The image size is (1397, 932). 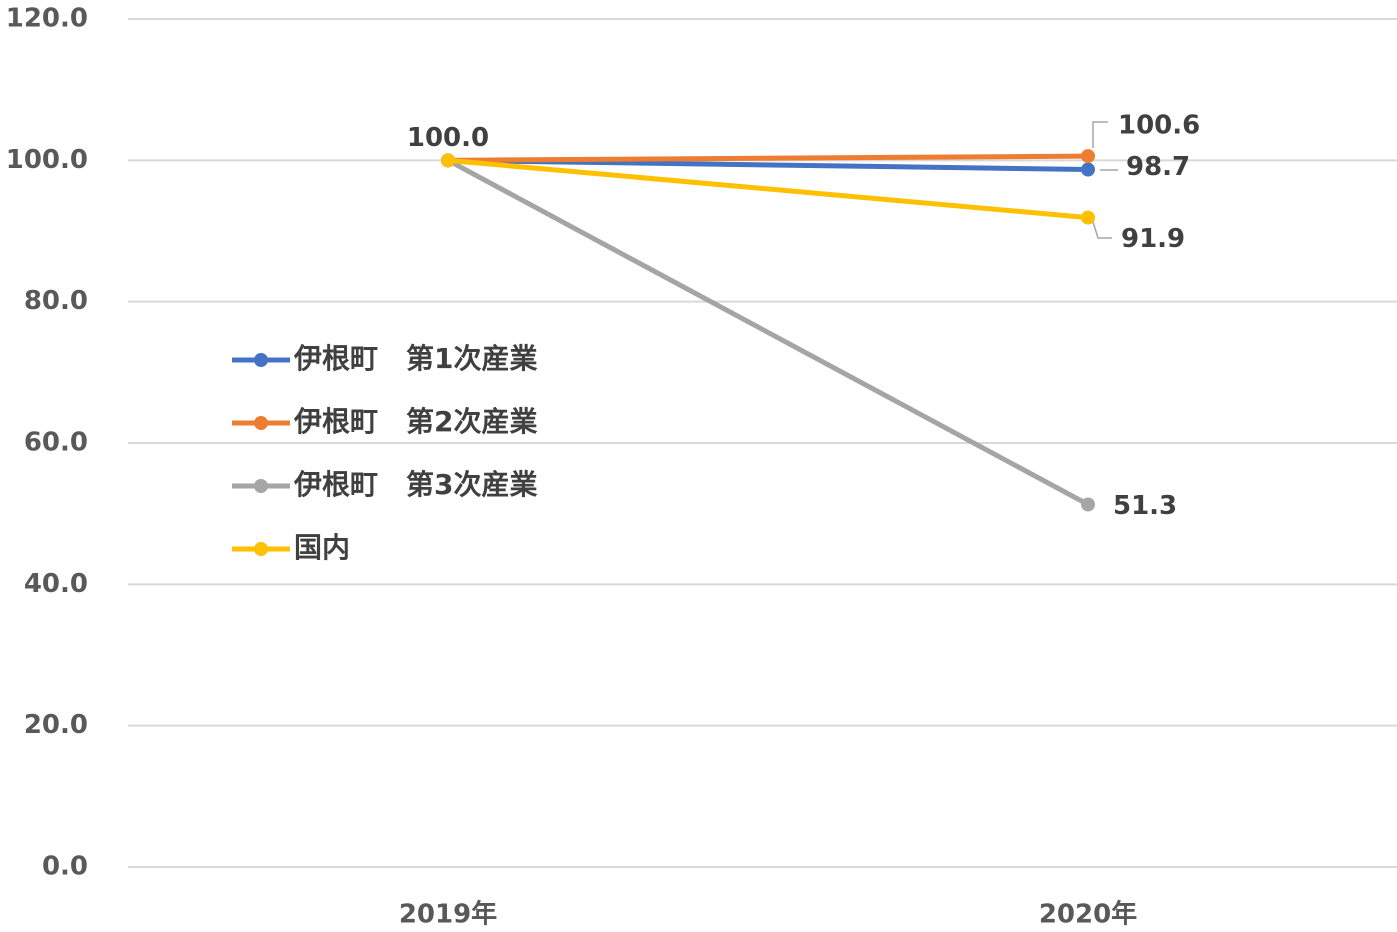 I want to click on y-tick-label: 60.0, so click(x=56, y=443).